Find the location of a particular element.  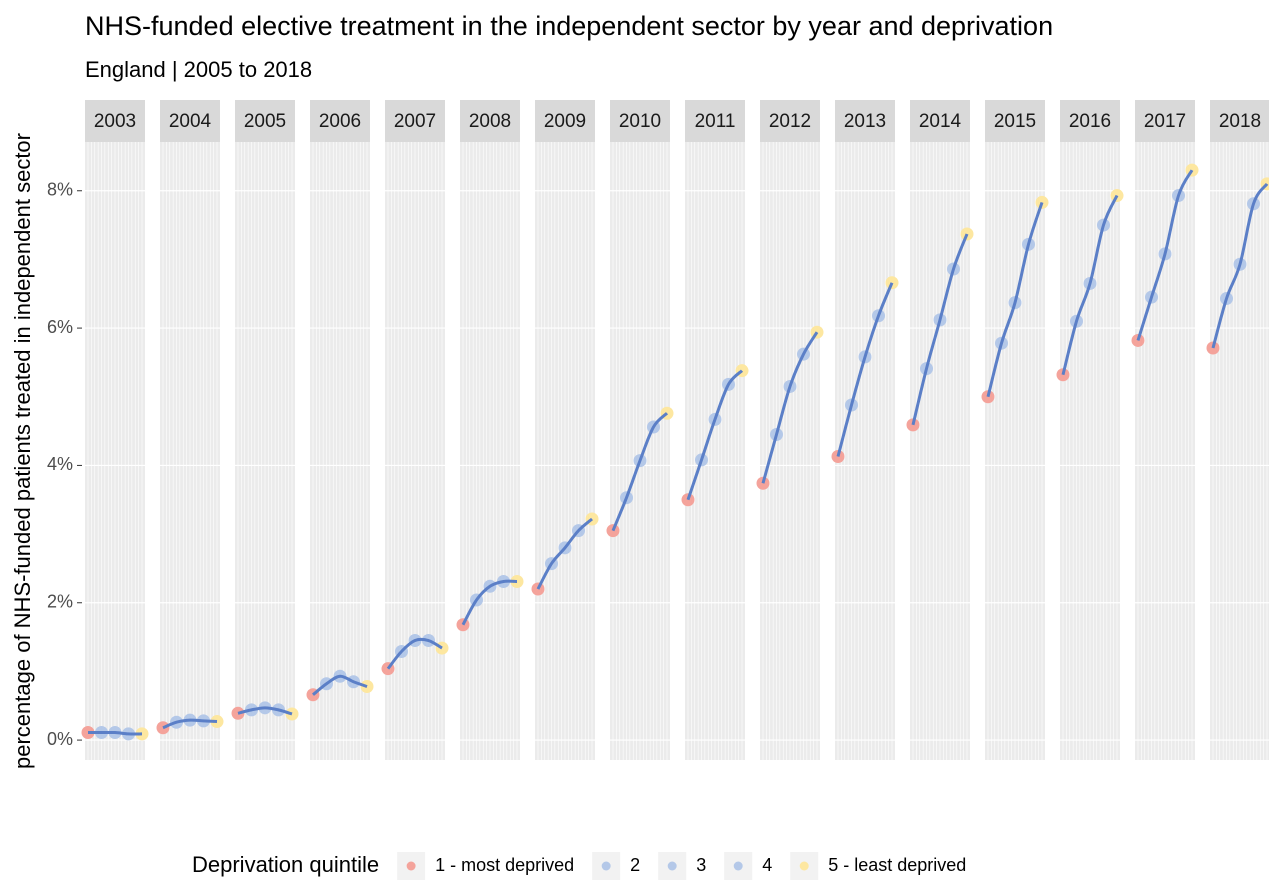

facet-label: 2013 is located at coordinates (865, 121).